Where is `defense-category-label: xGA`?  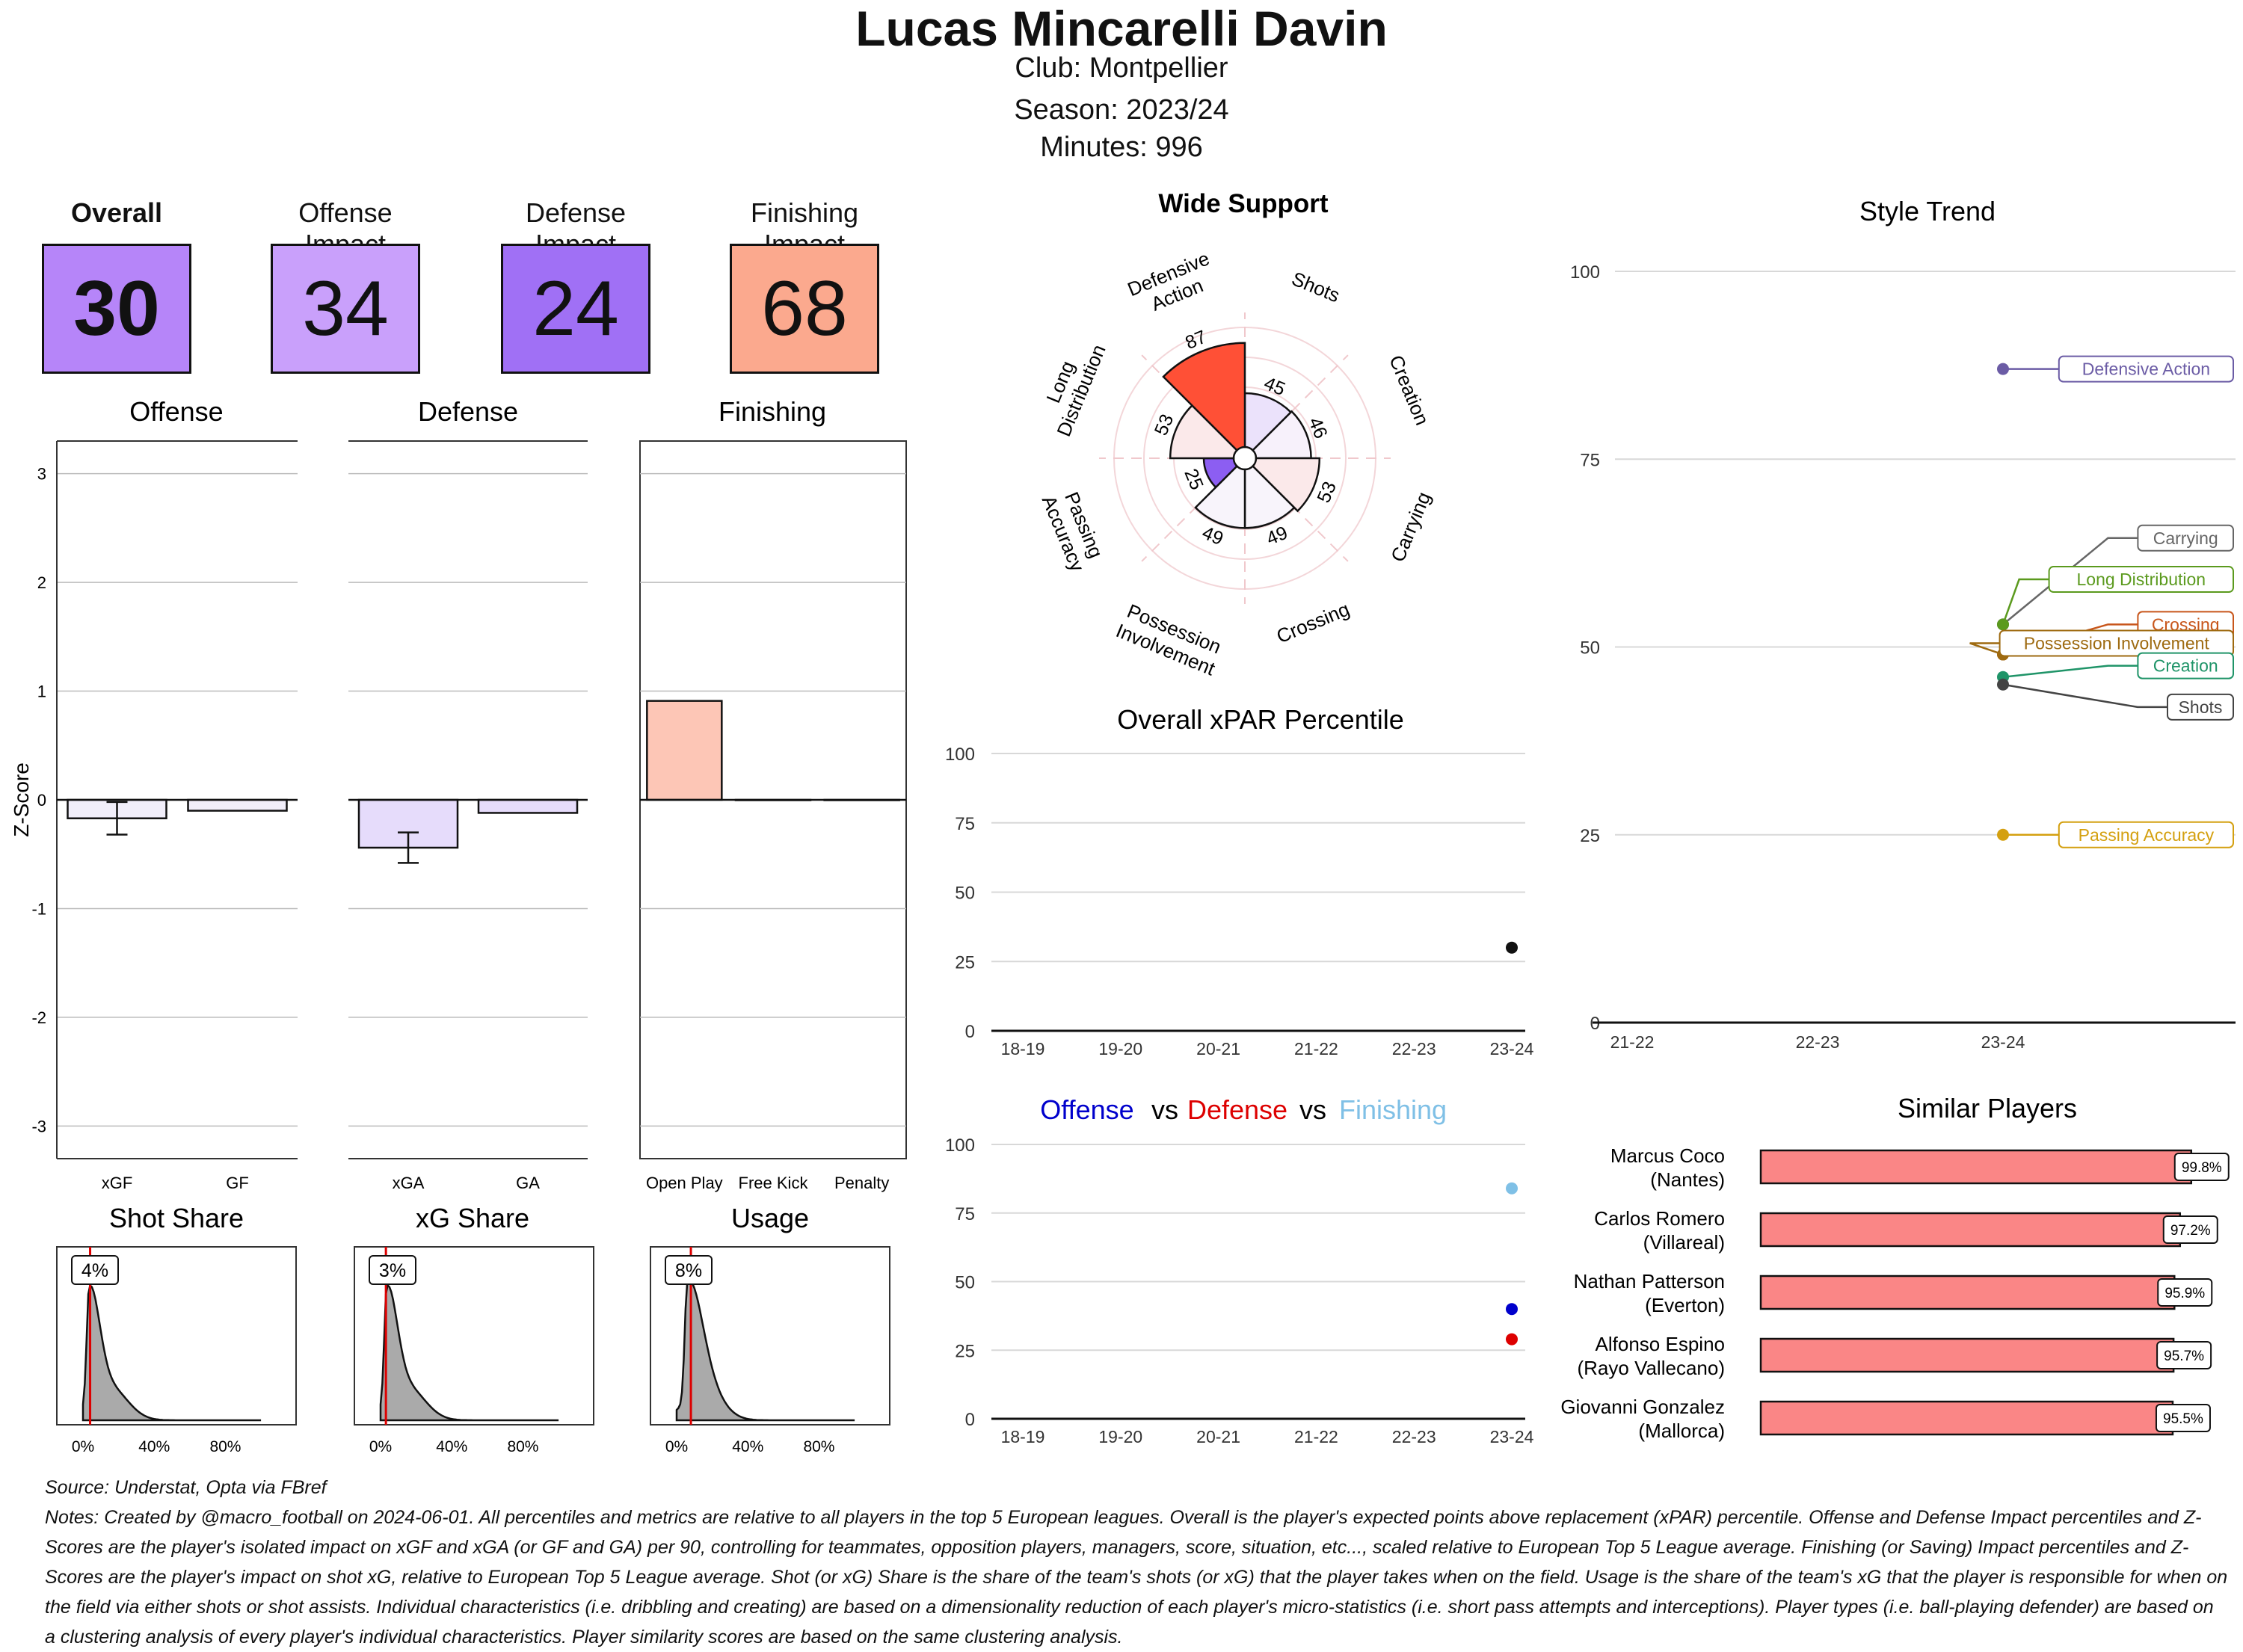
defense-category-label: xGA is located at coordinates (409, 1183).